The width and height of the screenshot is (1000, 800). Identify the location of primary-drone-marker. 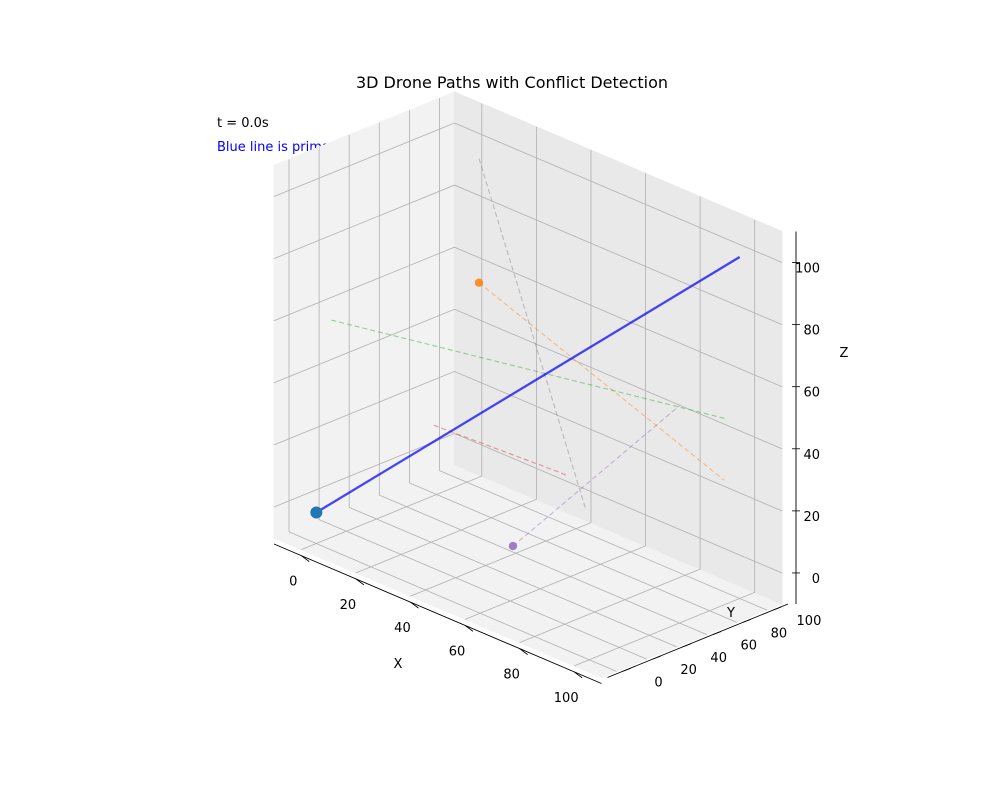
(316, 512).